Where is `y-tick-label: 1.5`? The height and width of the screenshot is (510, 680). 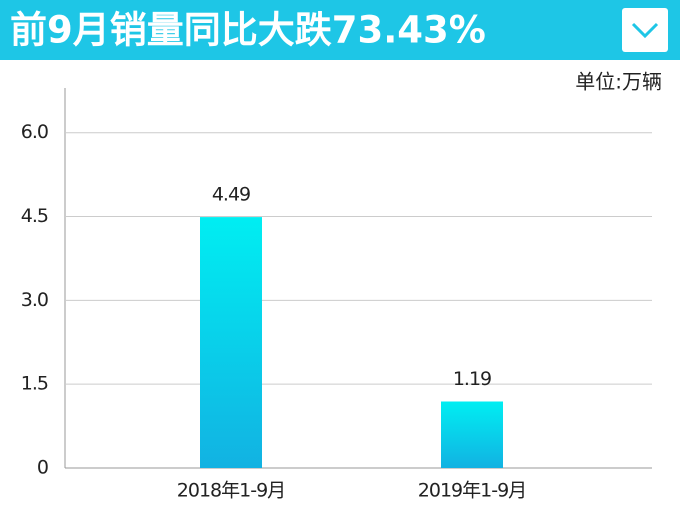
y-tick-label: 1.5 is located at coordinates (34, 384).